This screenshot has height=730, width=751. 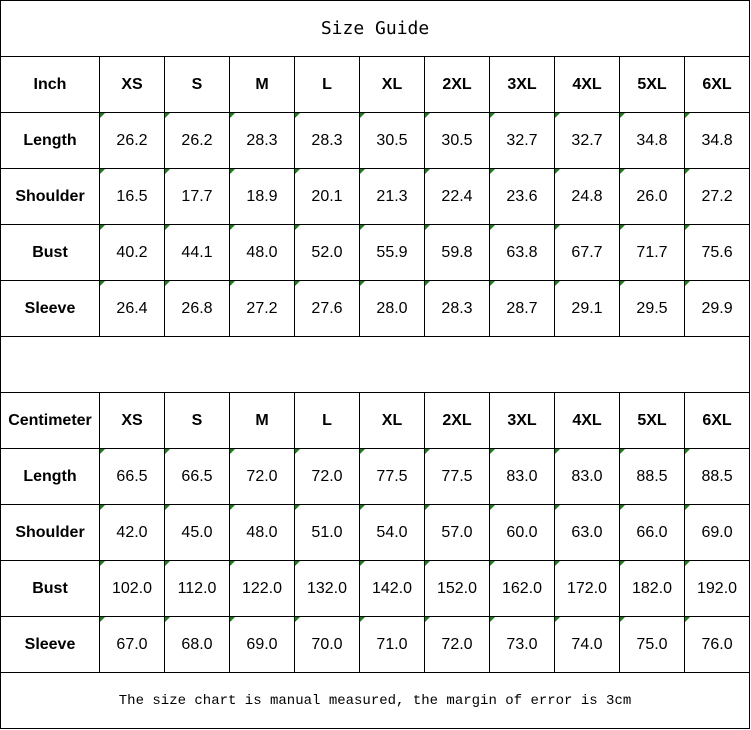 What do you see at coordinates (327, 476) in the screenshot?
I see `measurement-value: 72.0` at bounding box center [327, 476].